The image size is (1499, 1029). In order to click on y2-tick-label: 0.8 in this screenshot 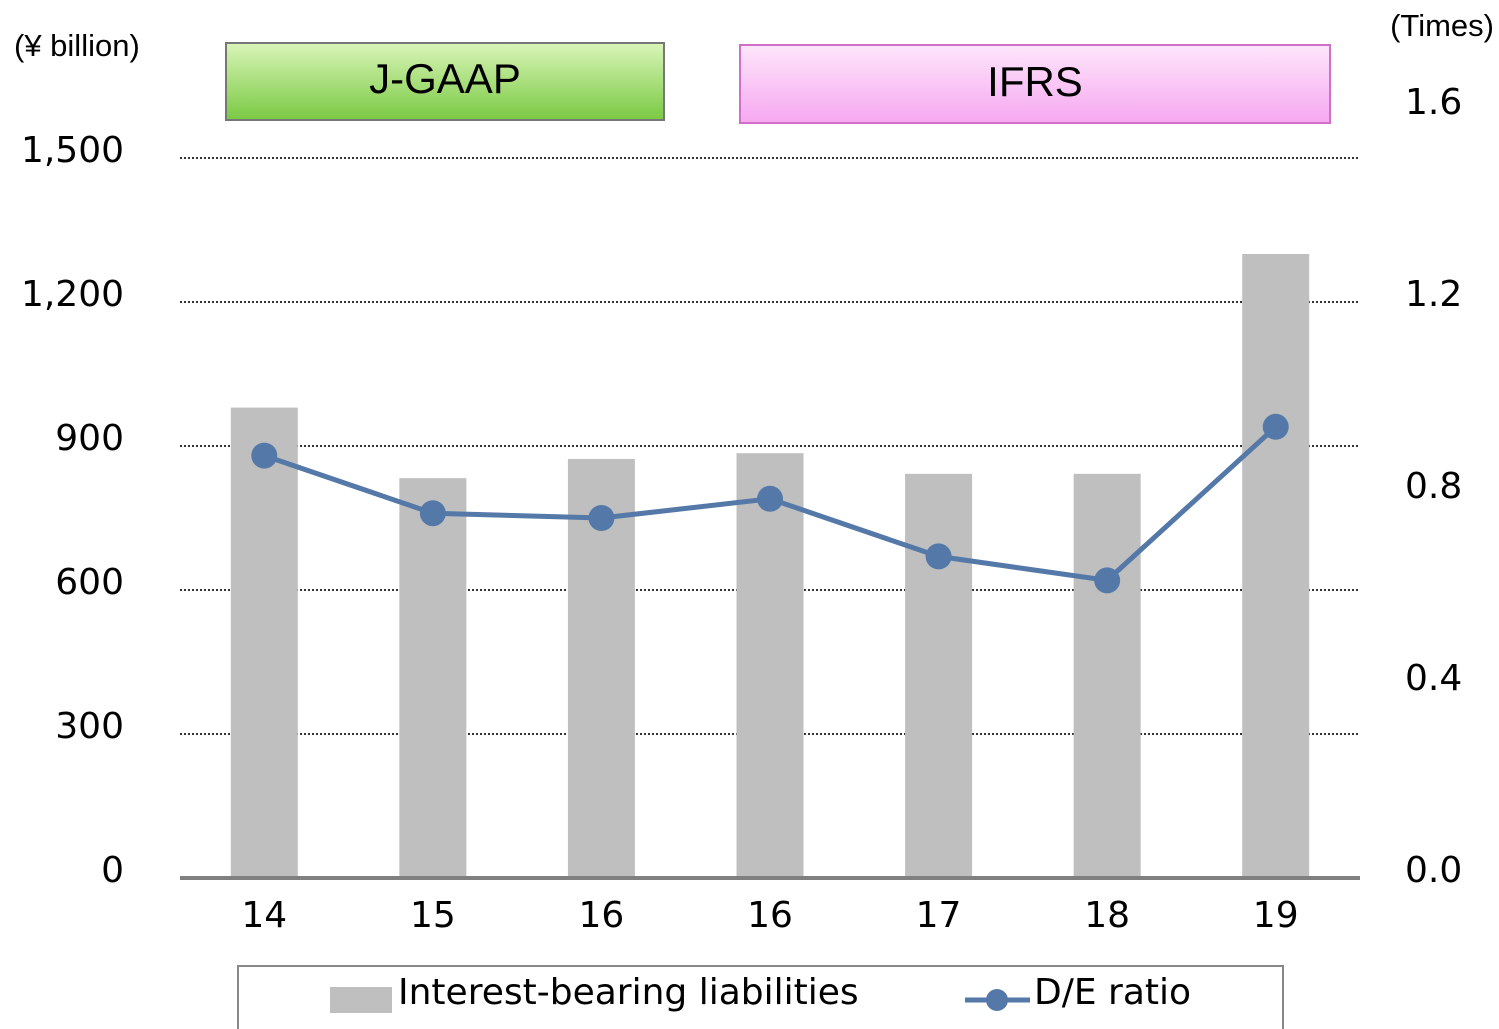, I will do `click(1433, 486)`.